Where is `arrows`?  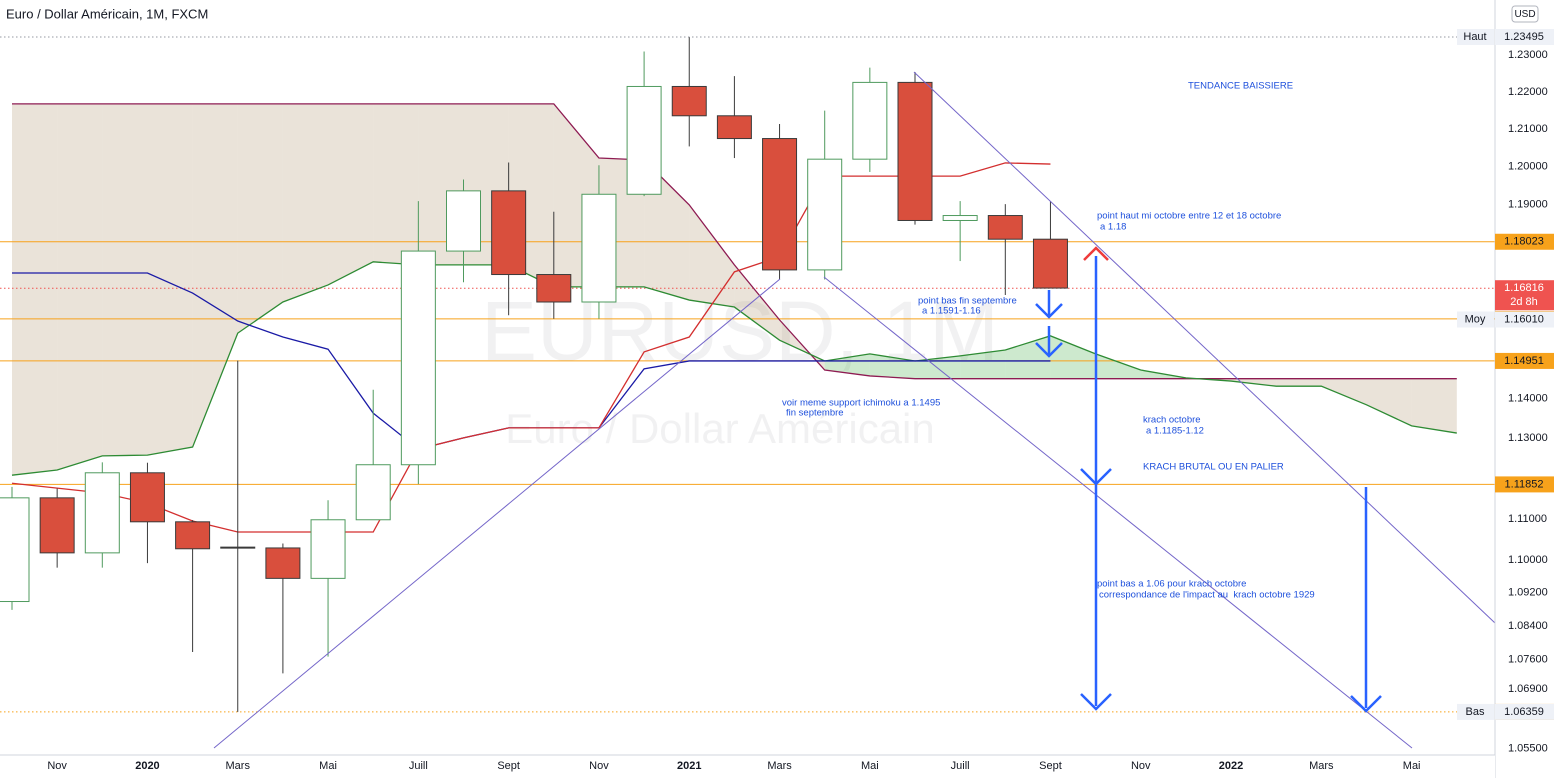
arrows is located at coordinates (1208, 479).